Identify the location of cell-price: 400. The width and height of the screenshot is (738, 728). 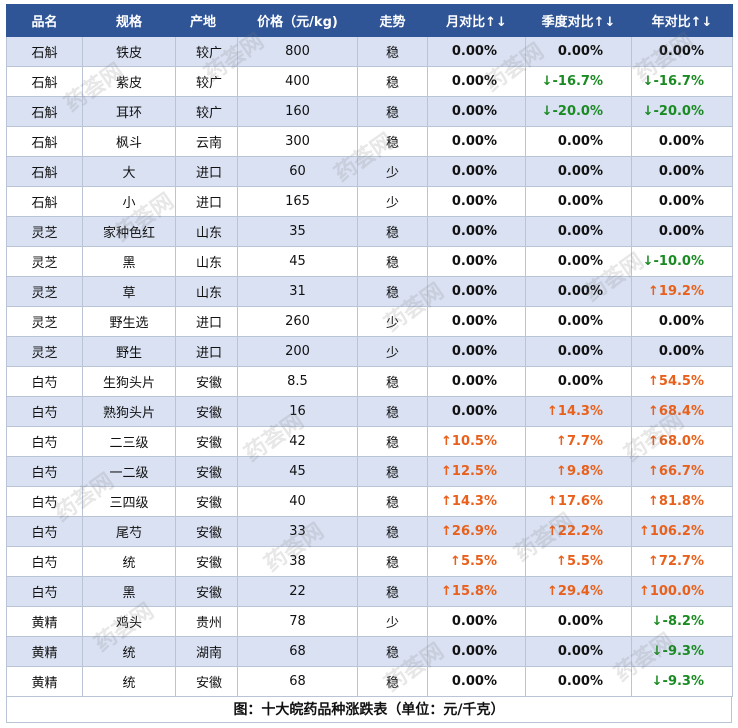
(297, 81).